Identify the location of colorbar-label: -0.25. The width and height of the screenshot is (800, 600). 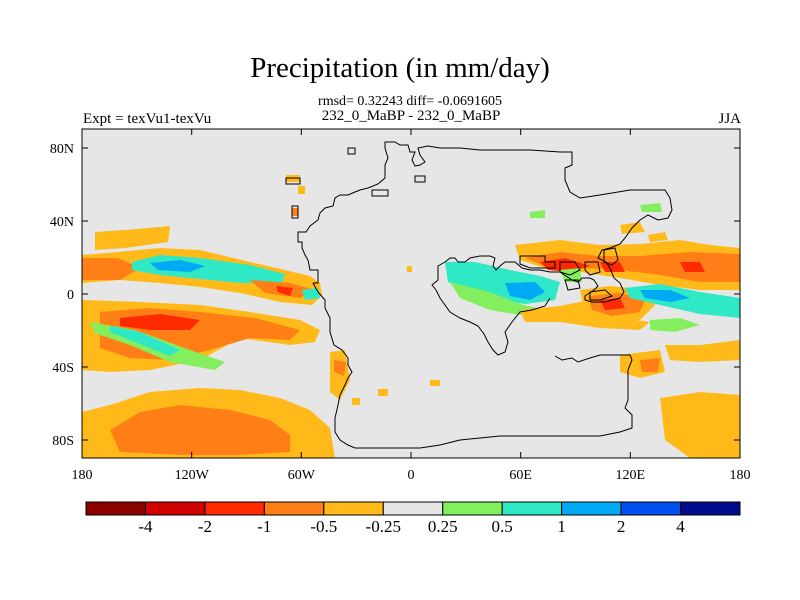
(383, 526).